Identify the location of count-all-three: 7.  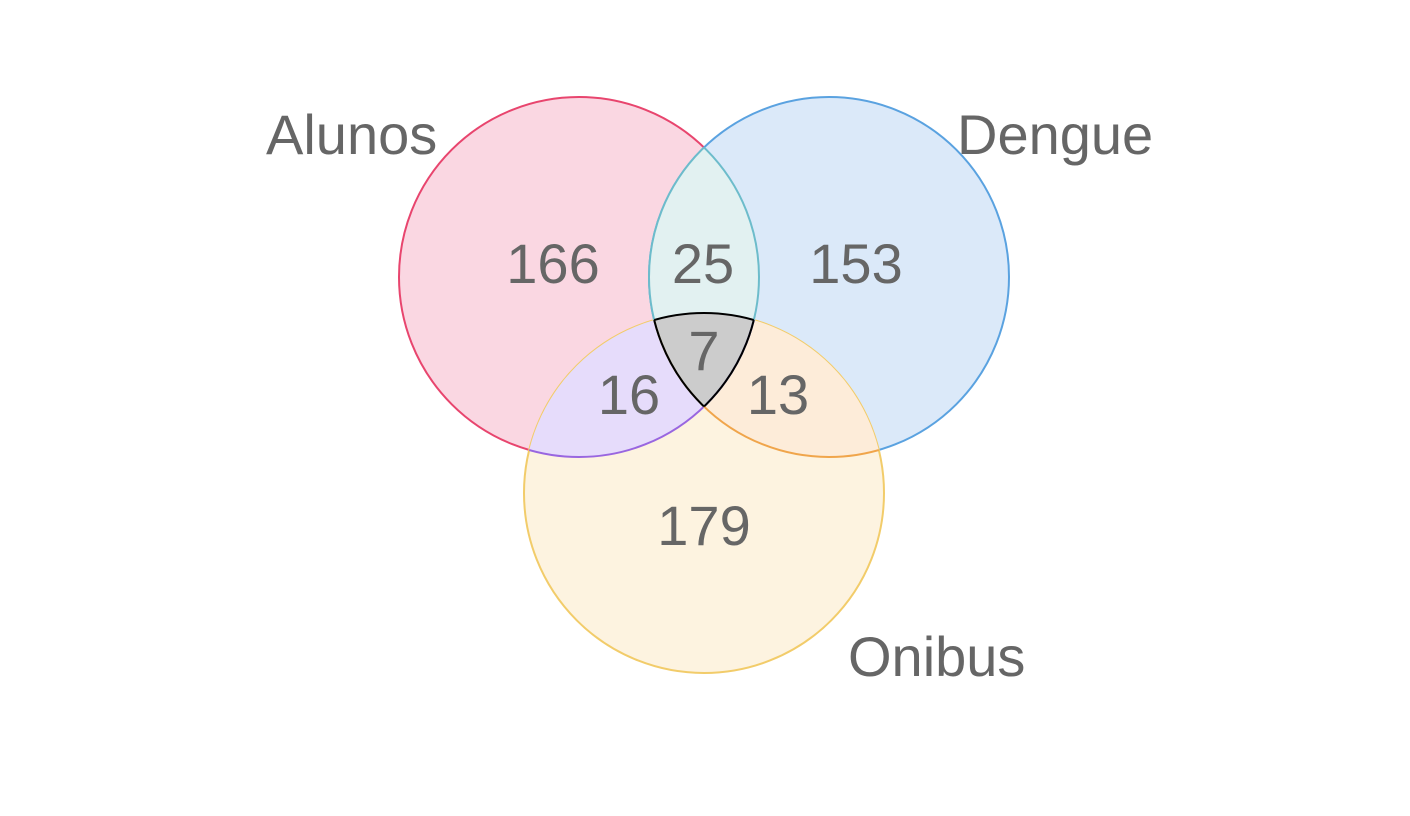
(703, 350).